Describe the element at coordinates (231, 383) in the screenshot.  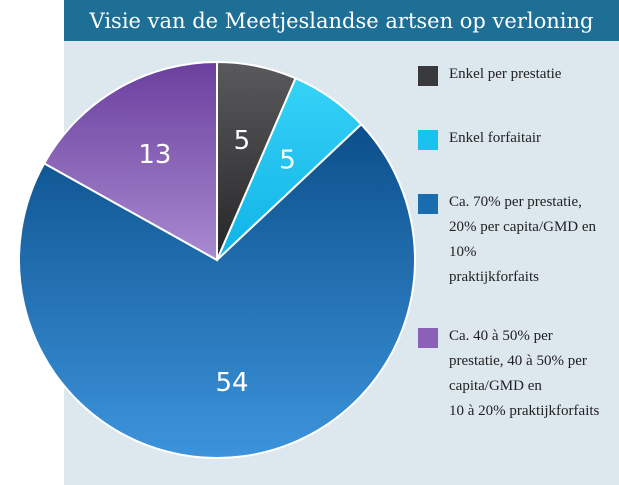
I see `slice-value-label-3: 54` at that location.